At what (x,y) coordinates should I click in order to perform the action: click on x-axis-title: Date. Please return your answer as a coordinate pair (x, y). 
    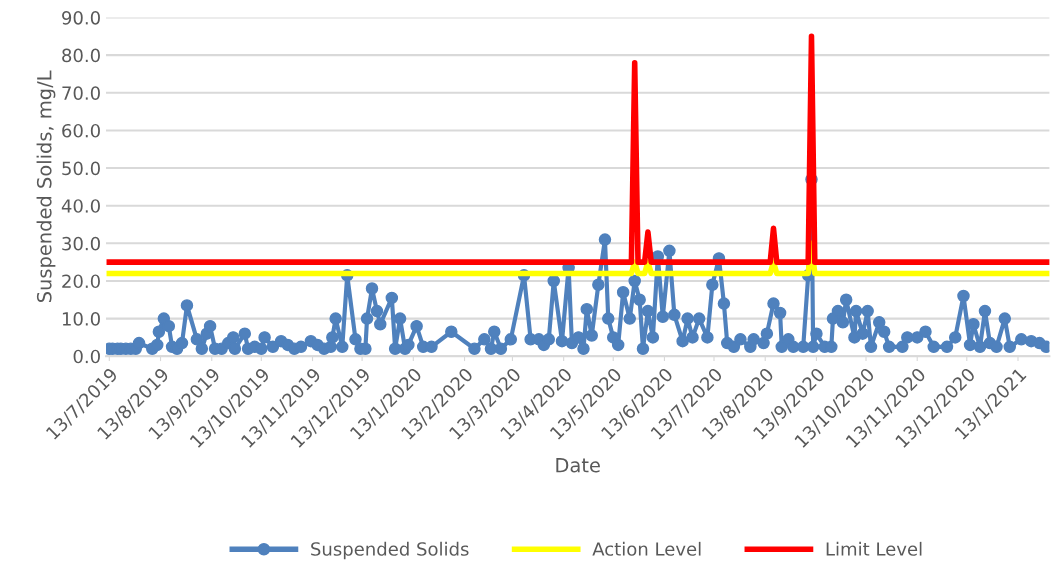
    Looking at the image, I should click on (578, 465).